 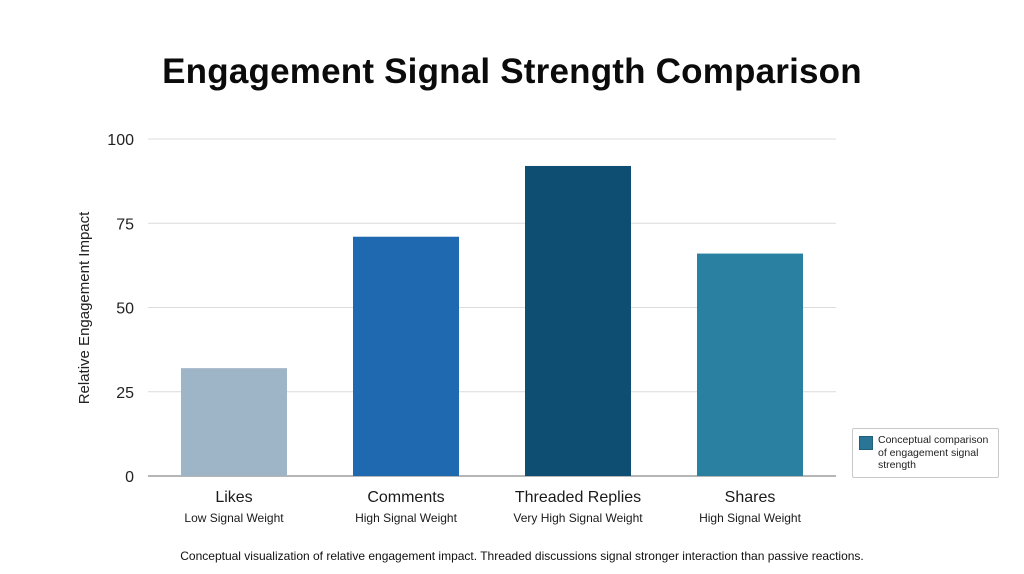 I want to click on y-tick-label: 50, so click(x=125, y=309).